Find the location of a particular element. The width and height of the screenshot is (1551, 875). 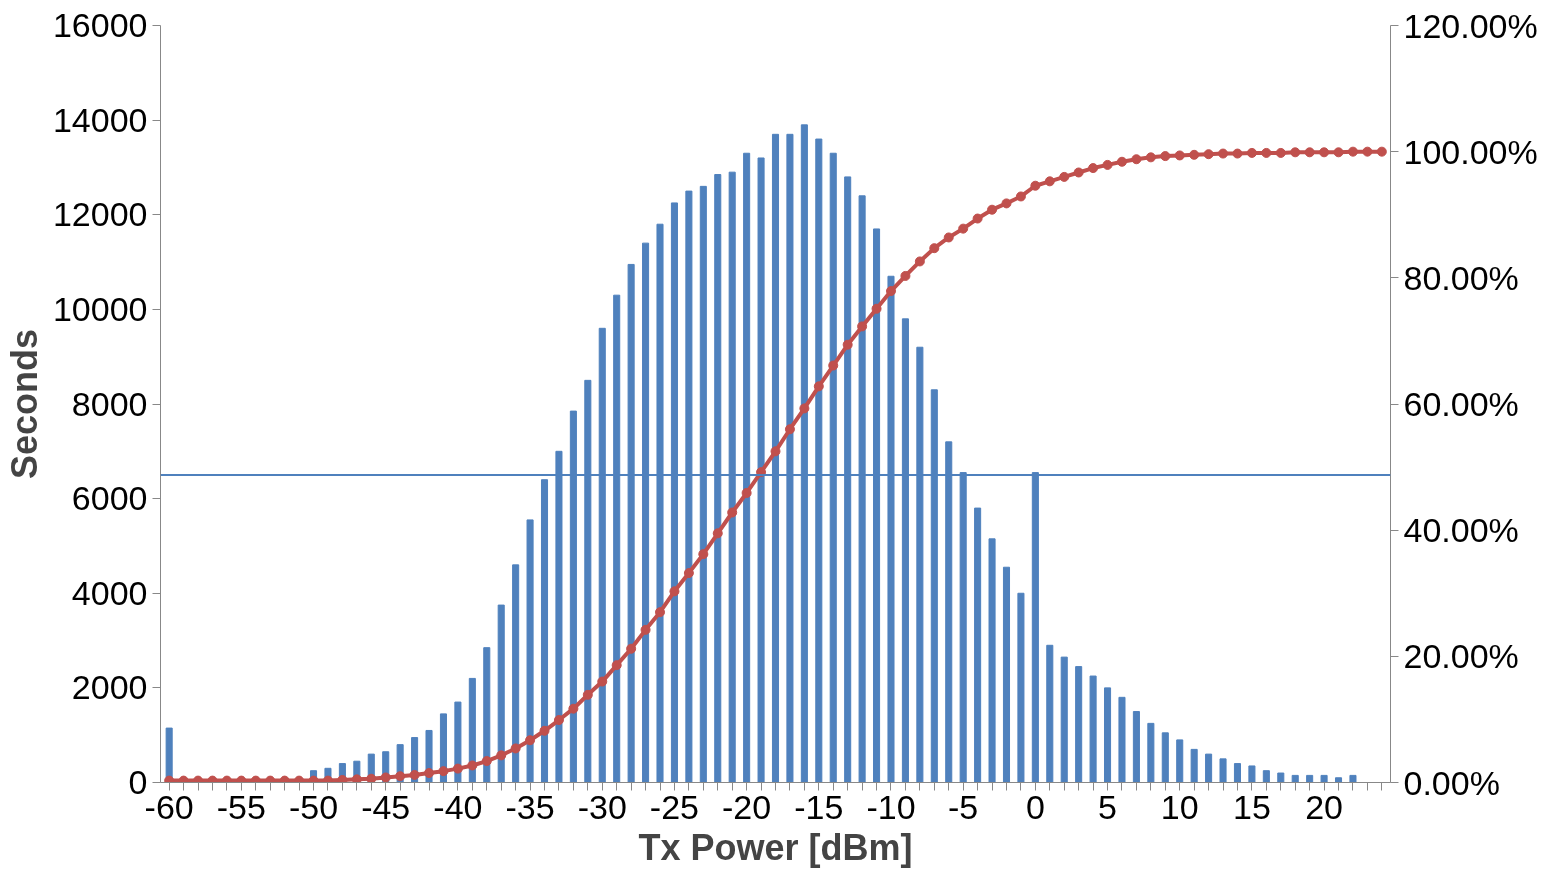

y-tick-label: 8000 is located at coordinates (109, 403).